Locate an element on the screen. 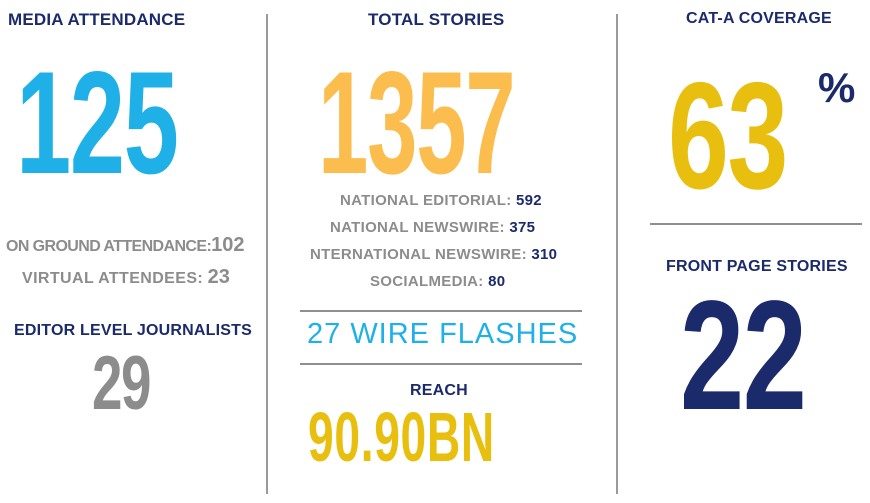  virtual-label: VIRTUAL ATTENDEES: is located at coordinates (113, 278).